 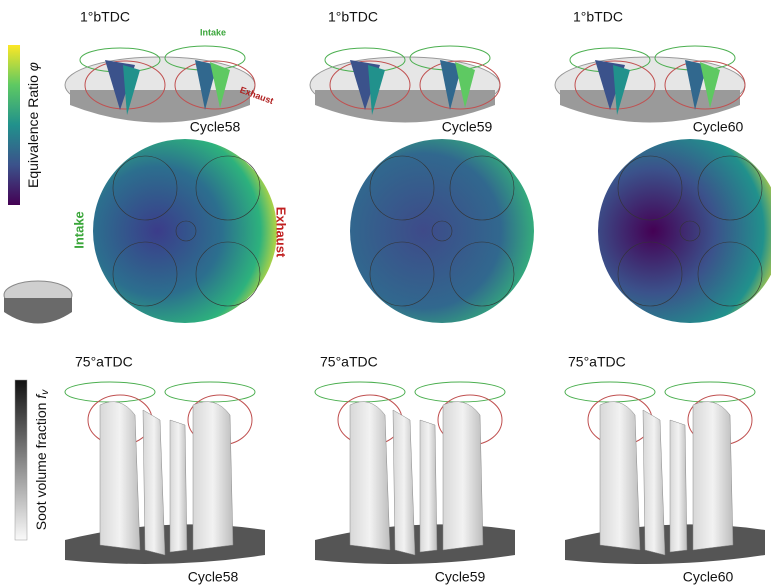 What do you see at coordinates (38, 302) in the screenshot?
I see `inset-engine` at bounding box center [38, 302].